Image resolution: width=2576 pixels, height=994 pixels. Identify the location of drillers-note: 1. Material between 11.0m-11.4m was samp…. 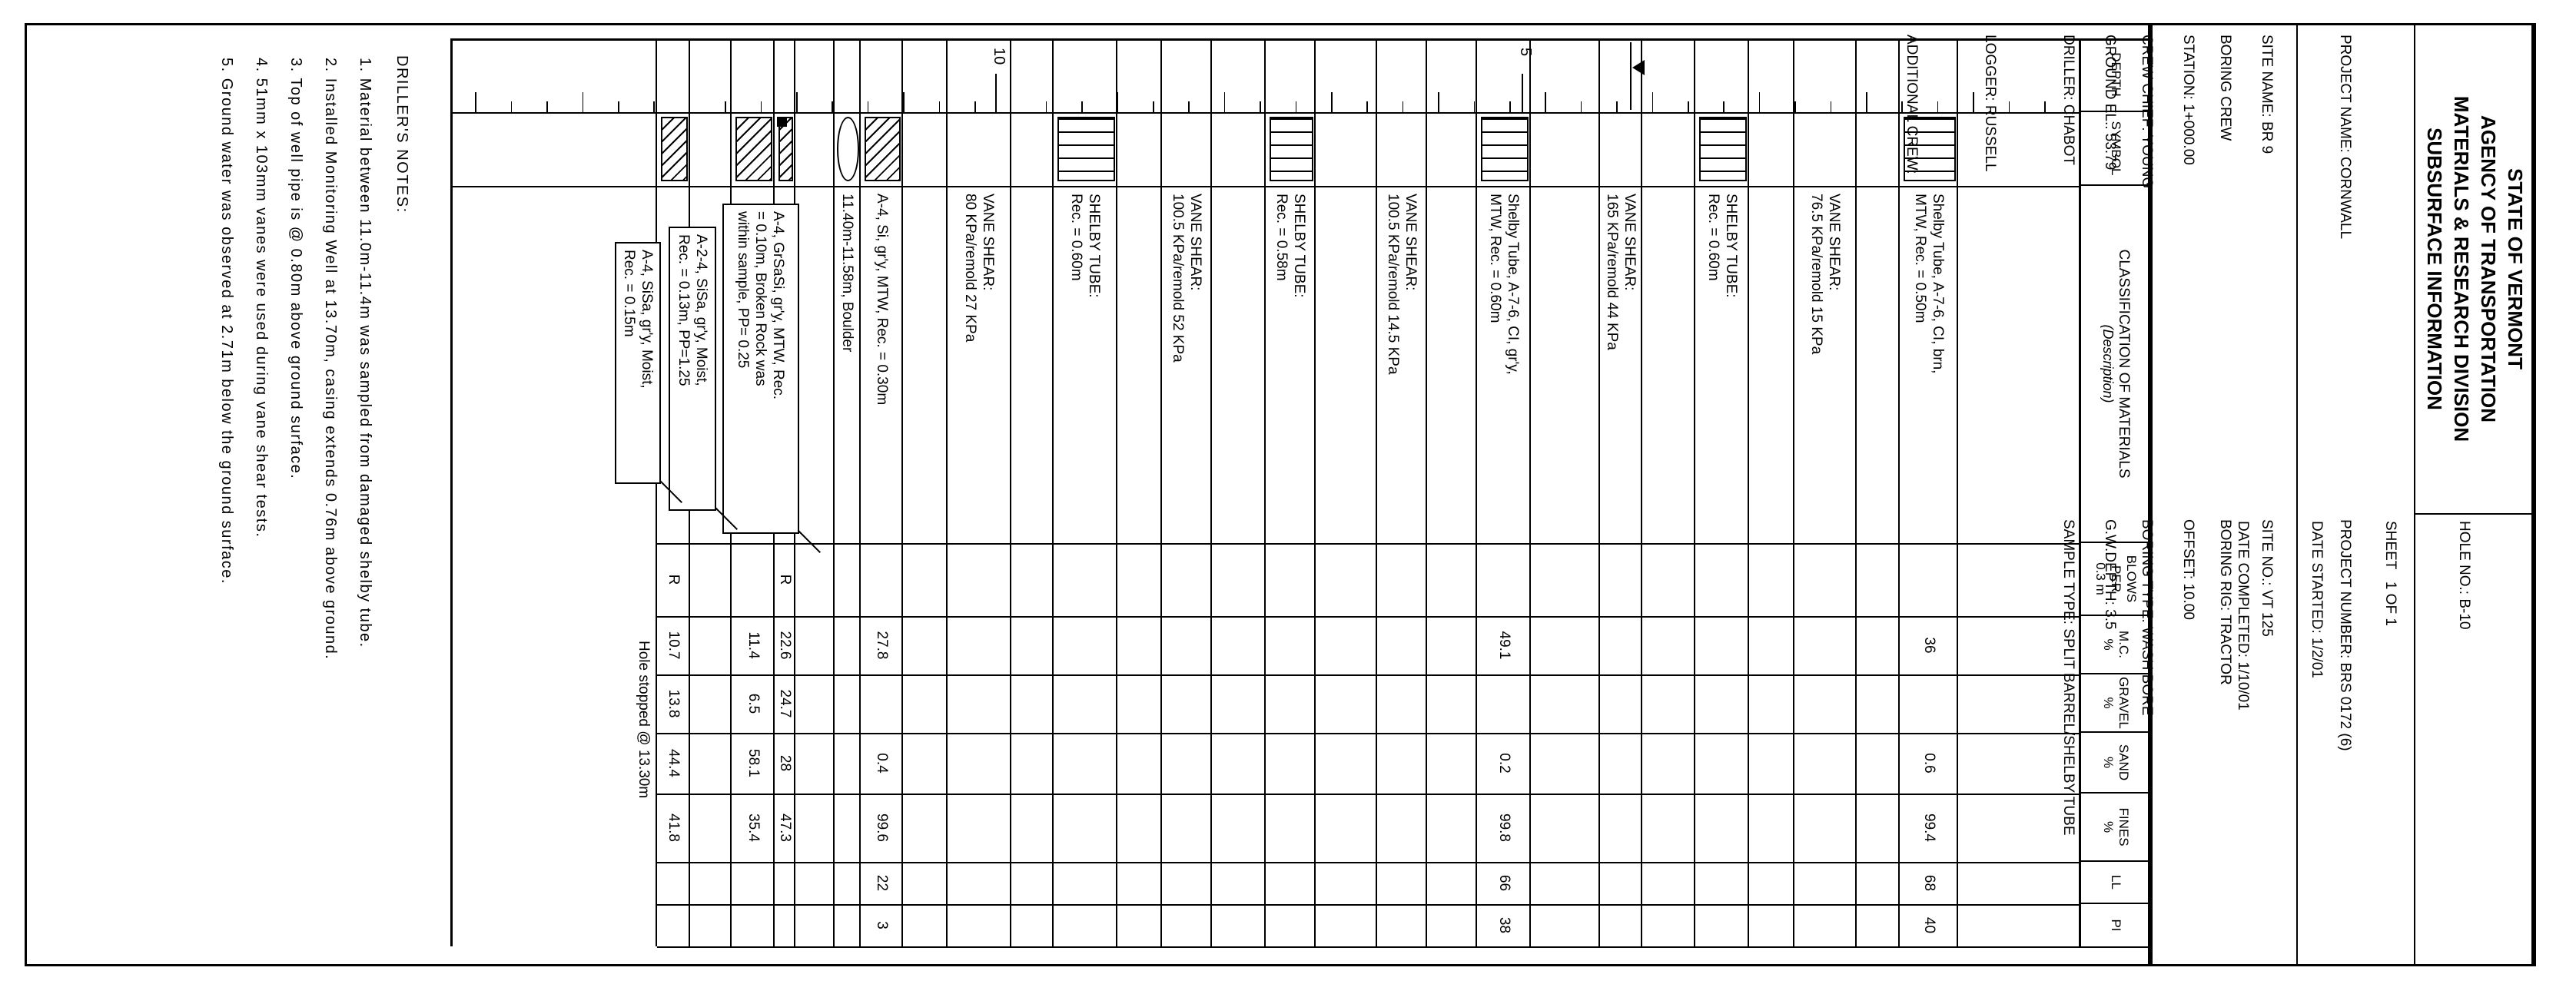
(365, 353).